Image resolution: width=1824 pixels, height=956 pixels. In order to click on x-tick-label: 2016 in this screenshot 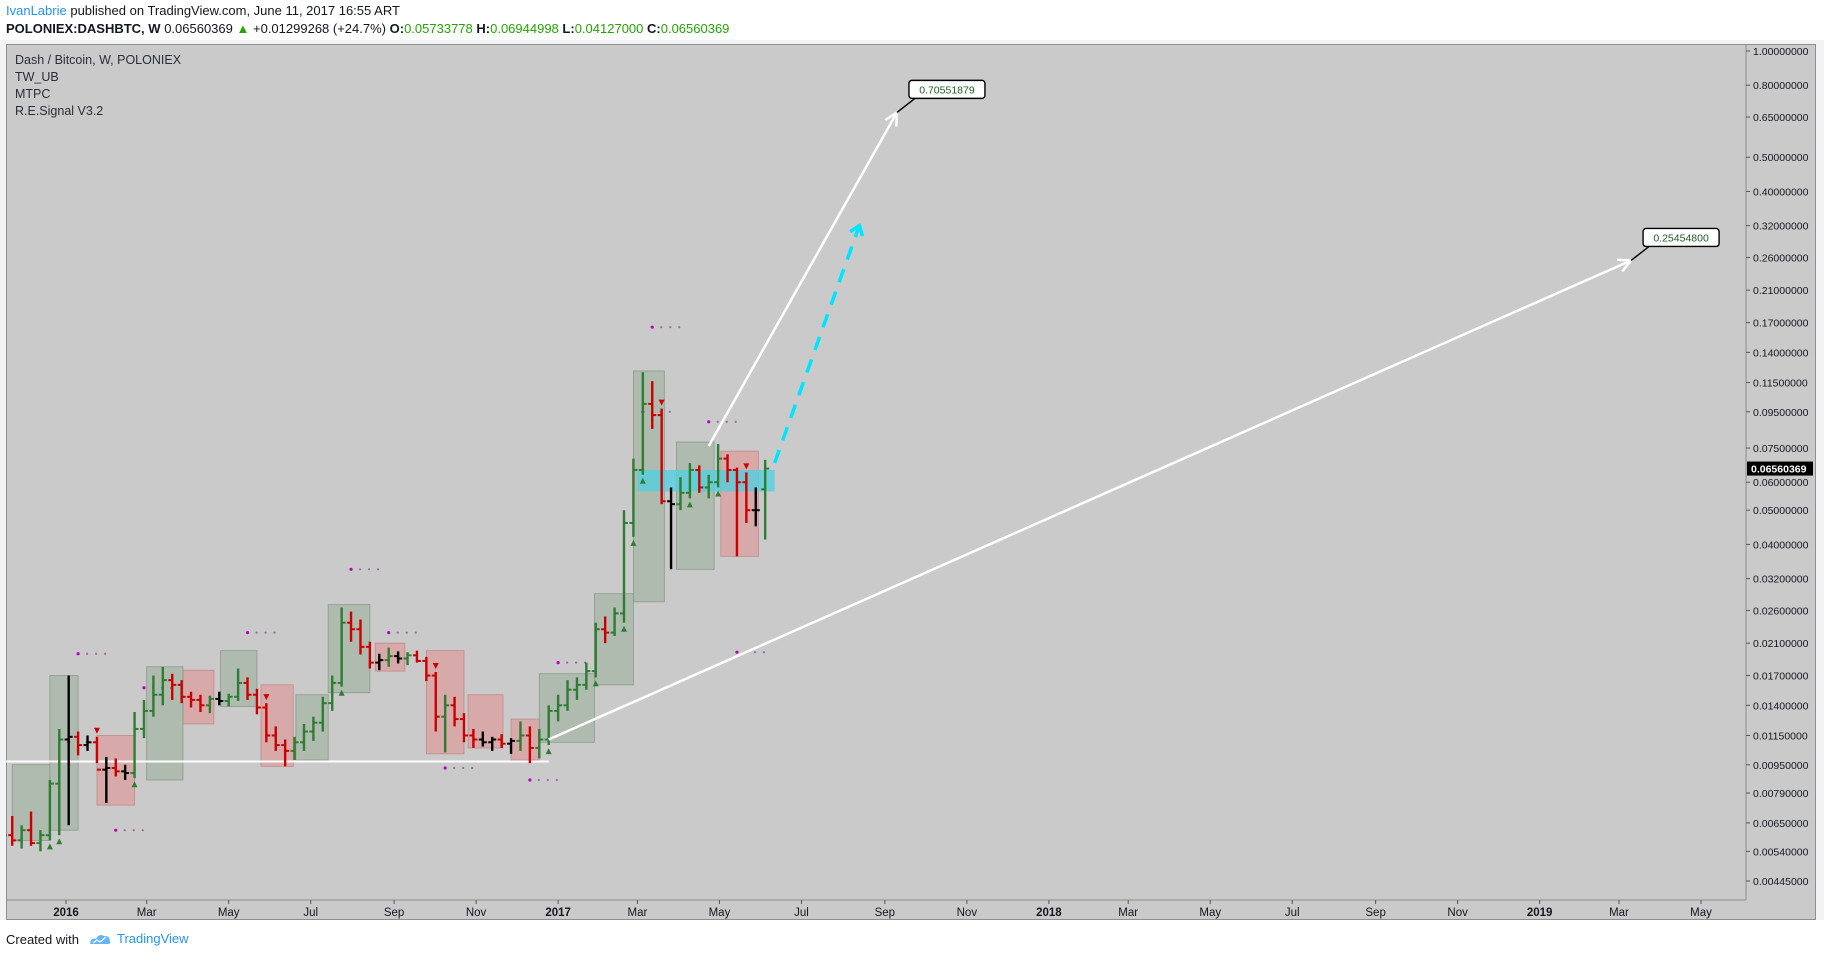, I will do `click(66, 913)`.